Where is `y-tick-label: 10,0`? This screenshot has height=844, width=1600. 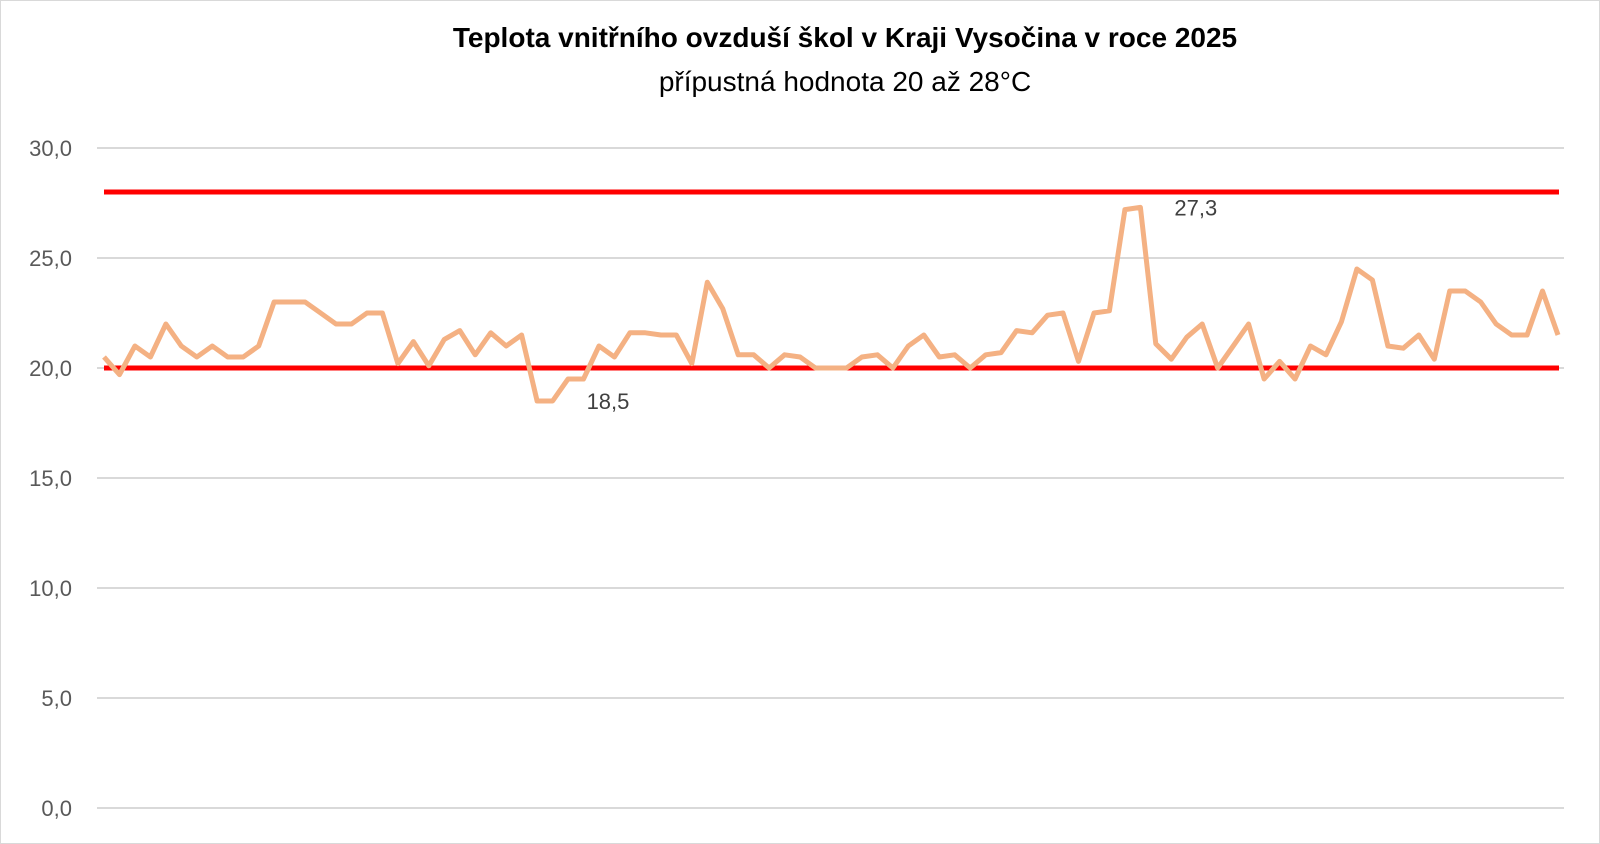 y-tick-label: 10,0 is located at coordinates (50, 588).